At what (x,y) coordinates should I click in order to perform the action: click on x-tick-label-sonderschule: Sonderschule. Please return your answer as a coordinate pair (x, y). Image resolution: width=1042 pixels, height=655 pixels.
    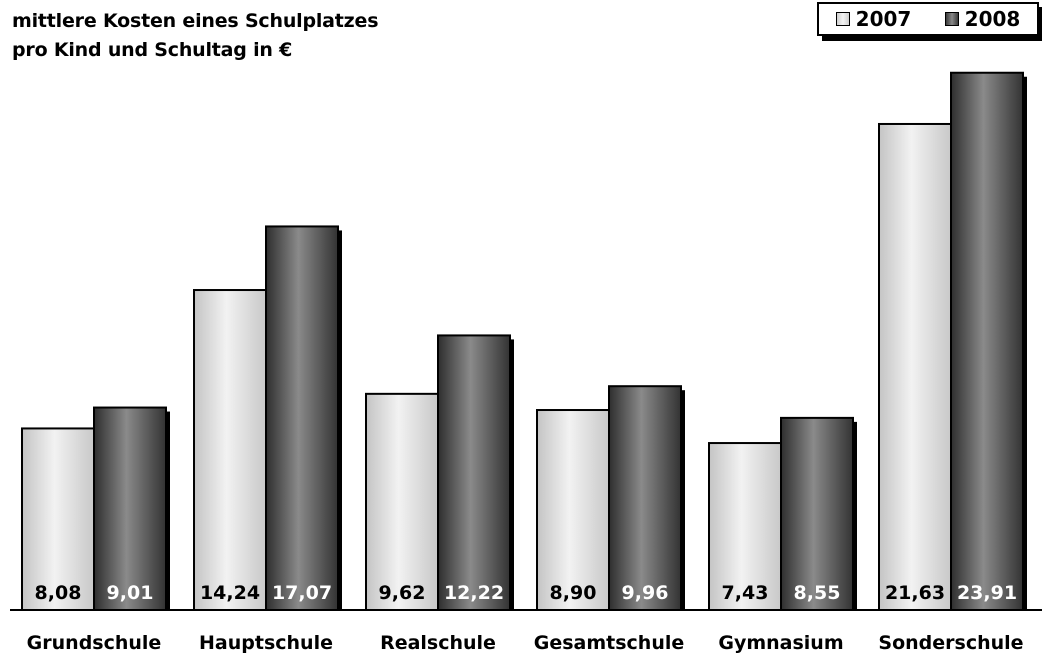
    Looking at the image, I should click on (950, 643).